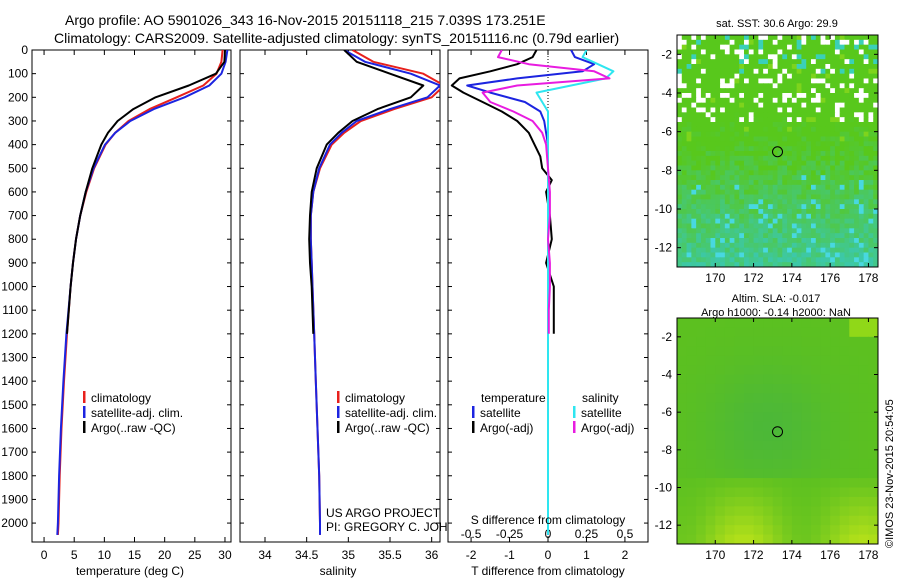 The height and width of the screenshot is (580, 900). What do you see at coordinates (14, 428) in the screenshot?
I see `y-tick-label: 1600` at bounding box center [14, 428].